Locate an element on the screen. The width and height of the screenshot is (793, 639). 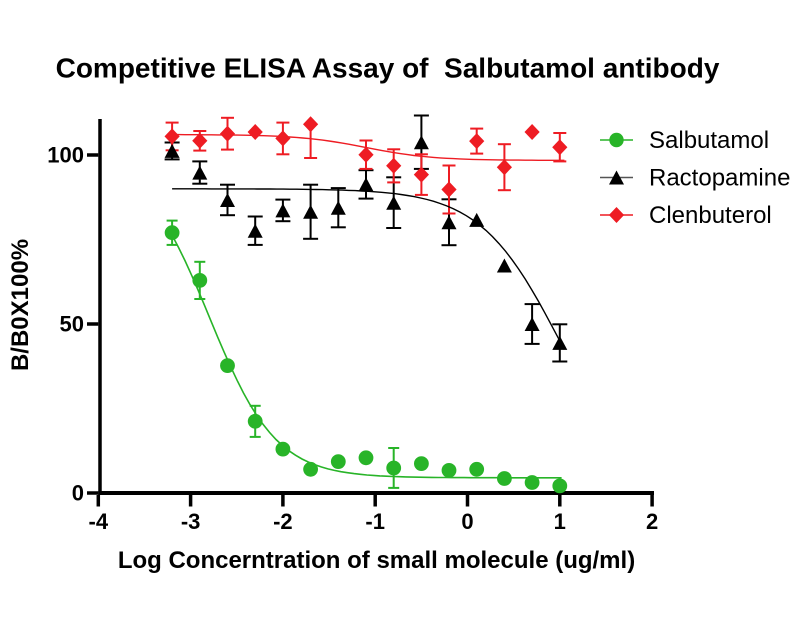
svg-text: Clenbuterol is located at coordinates (710, 215).